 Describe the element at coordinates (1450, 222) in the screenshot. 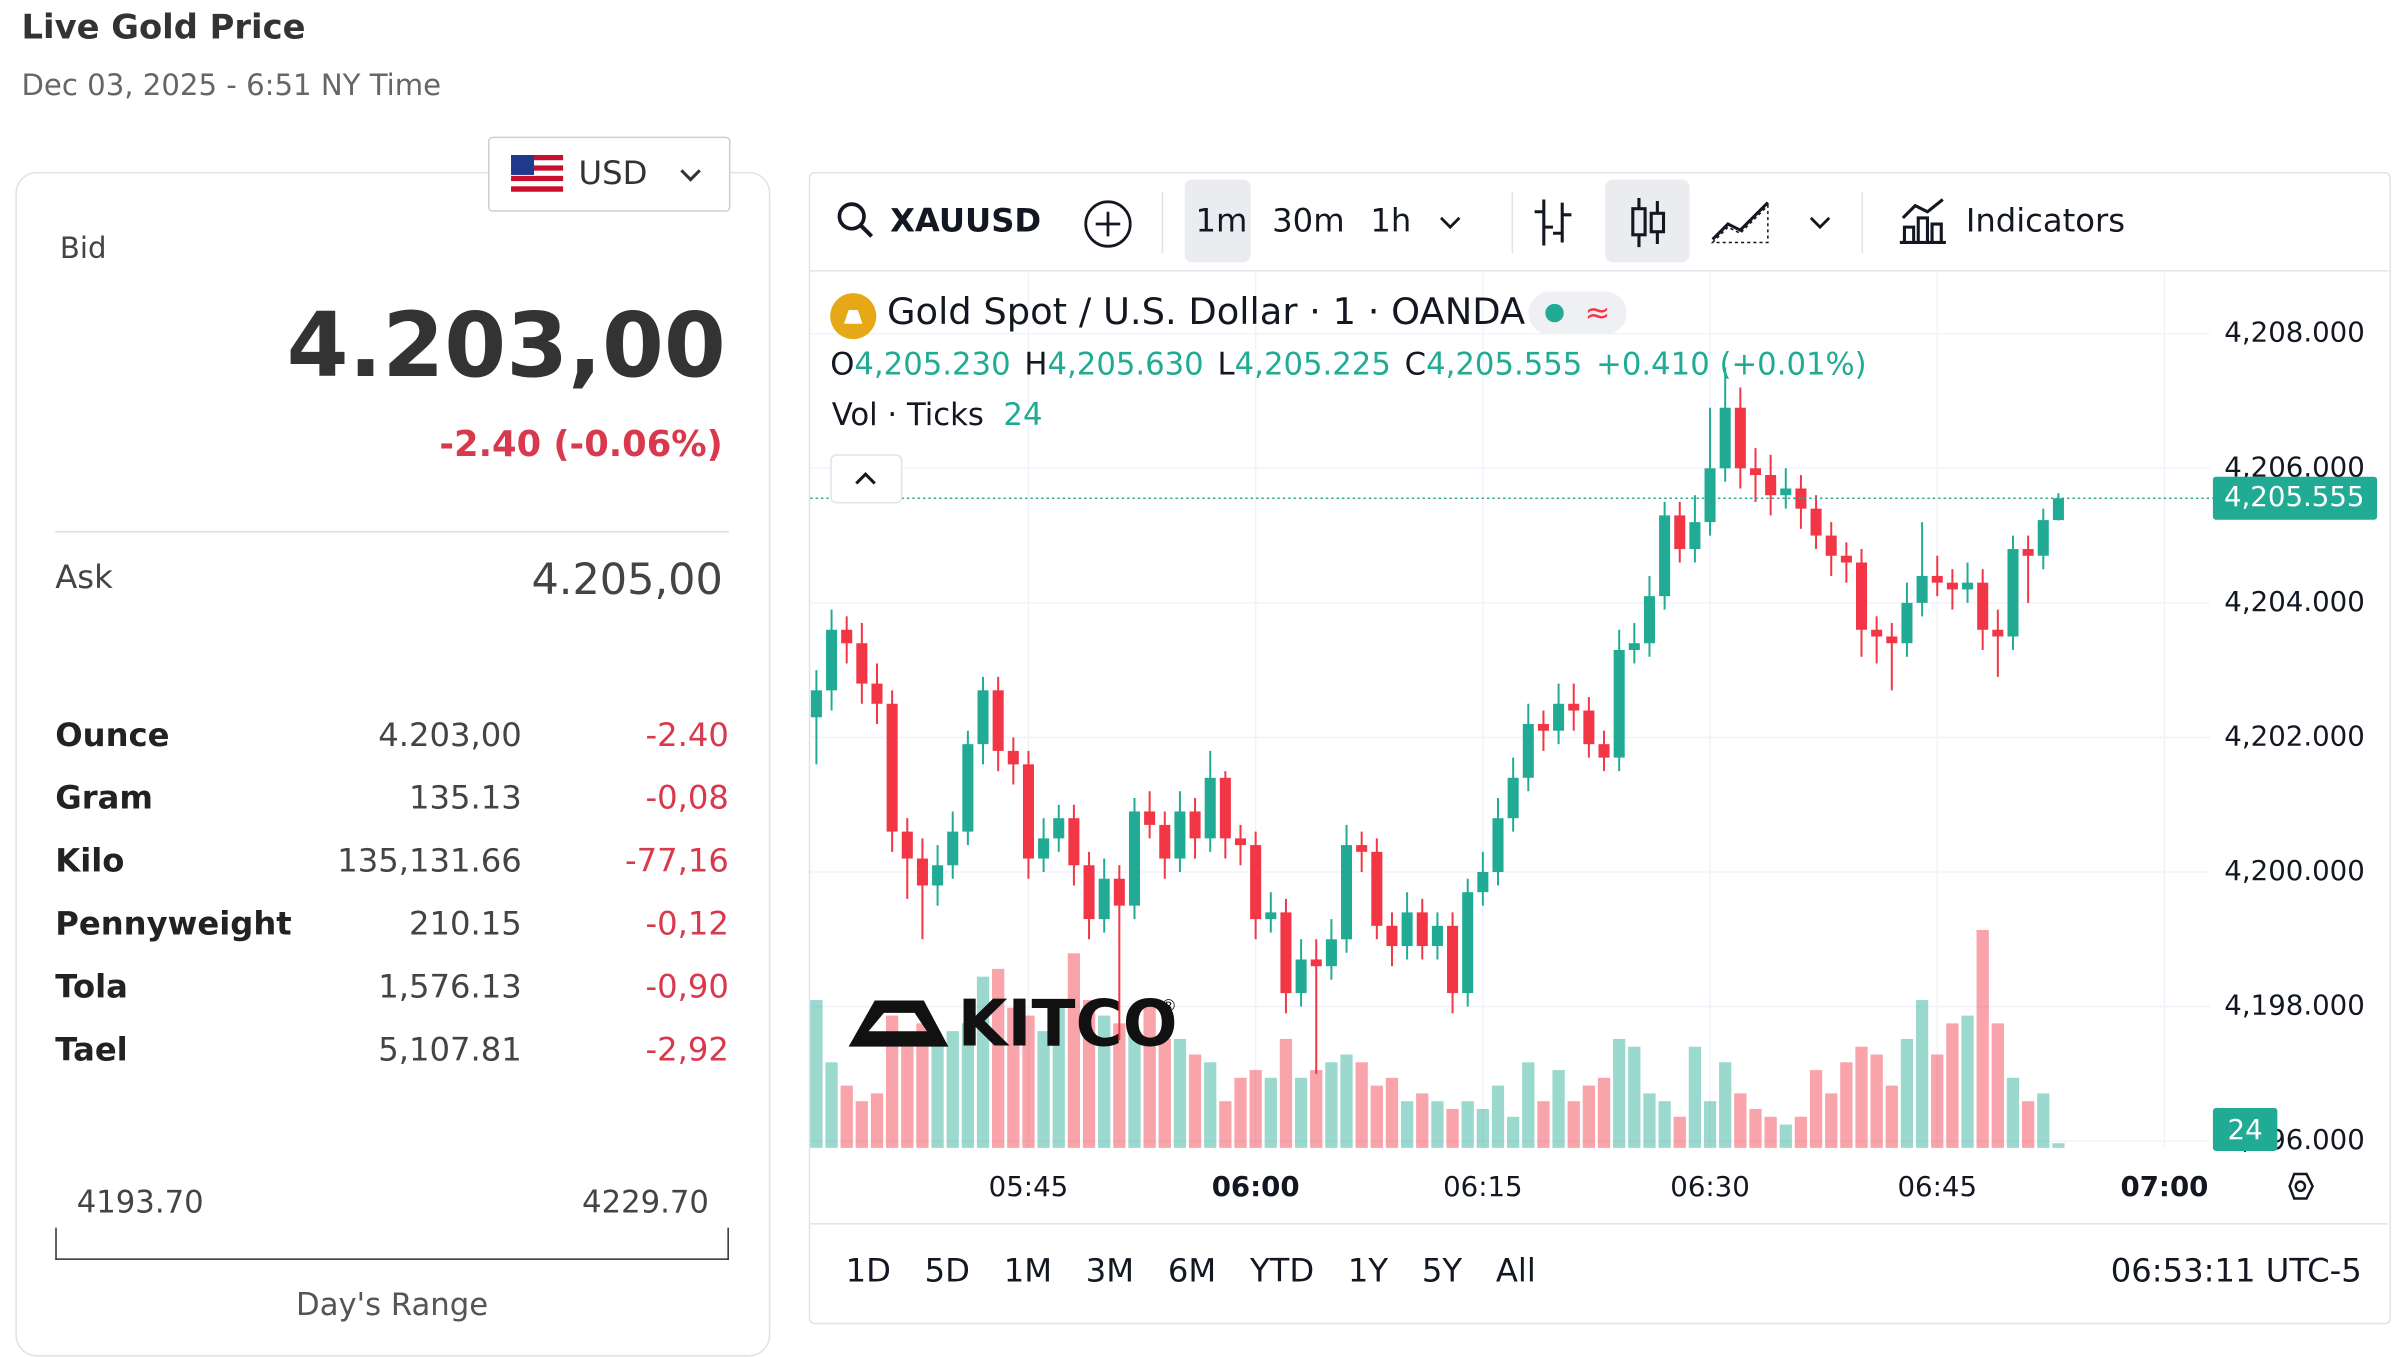

I see `interval-chevron` at that location.